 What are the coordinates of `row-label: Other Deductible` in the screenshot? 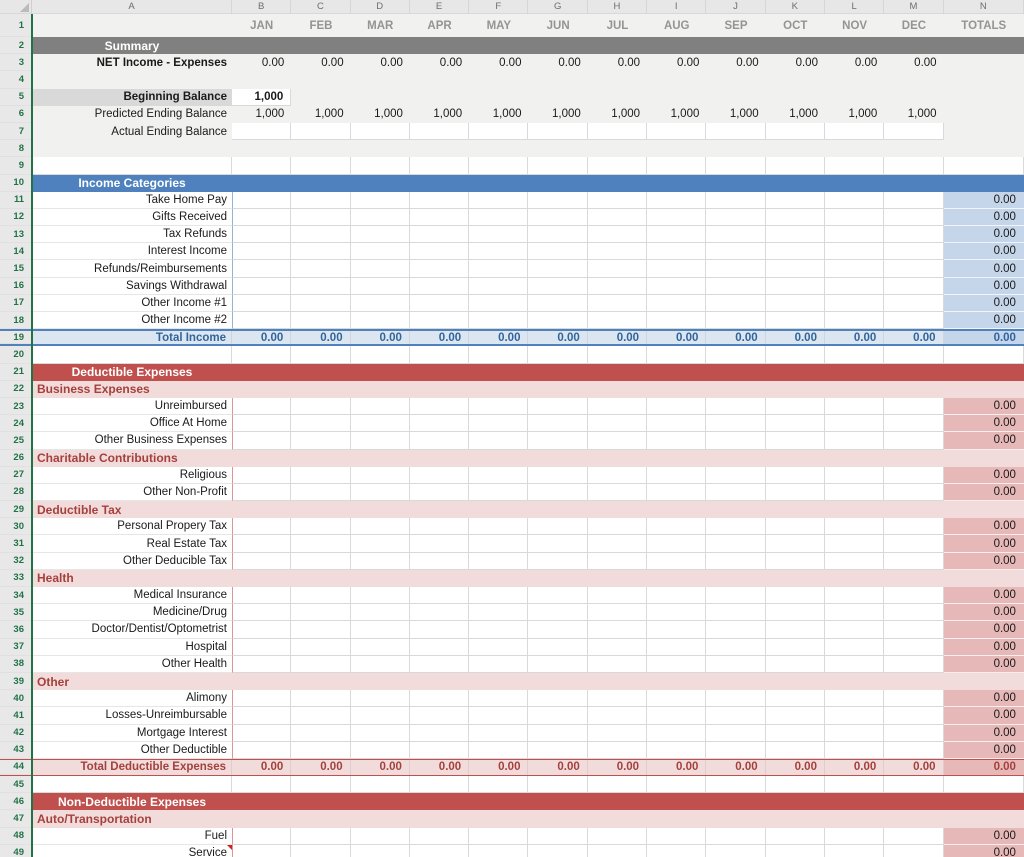 It's located at (132, 750).